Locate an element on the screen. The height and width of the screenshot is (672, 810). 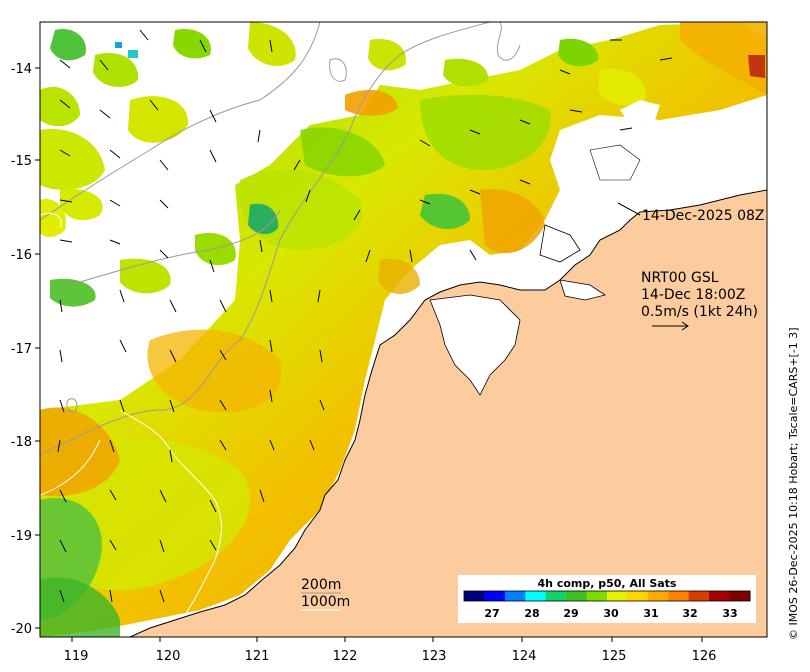
depth-label-200: 200m is located at coordinates (321, 585).